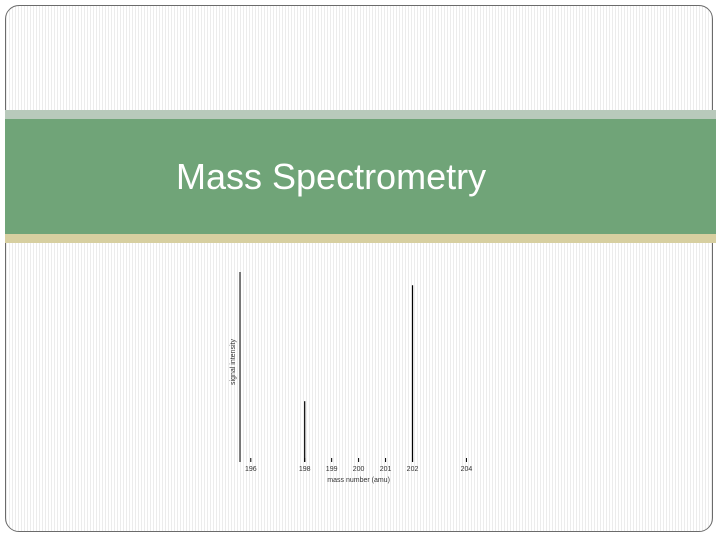 The height and width of the screenshot is (540, 720). I want to click on x-axis-label: mass number (amu), so click(358, 480).